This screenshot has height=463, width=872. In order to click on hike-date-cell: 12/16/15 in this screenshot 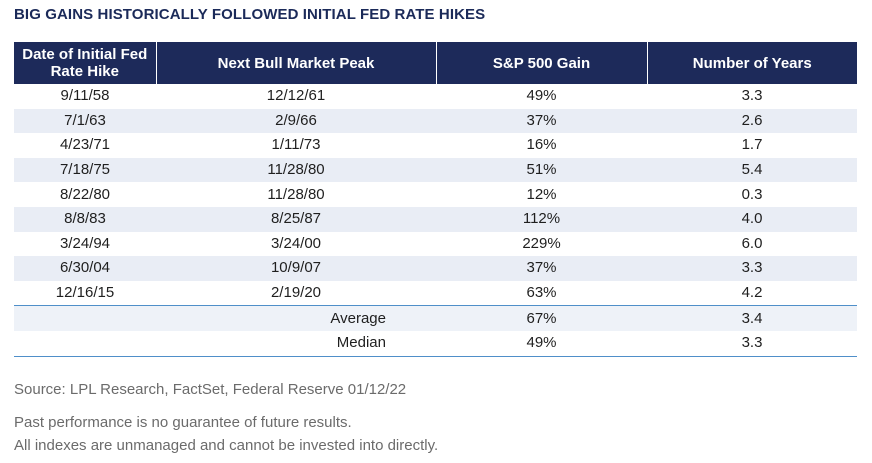, I will do `click(85, 293)`.